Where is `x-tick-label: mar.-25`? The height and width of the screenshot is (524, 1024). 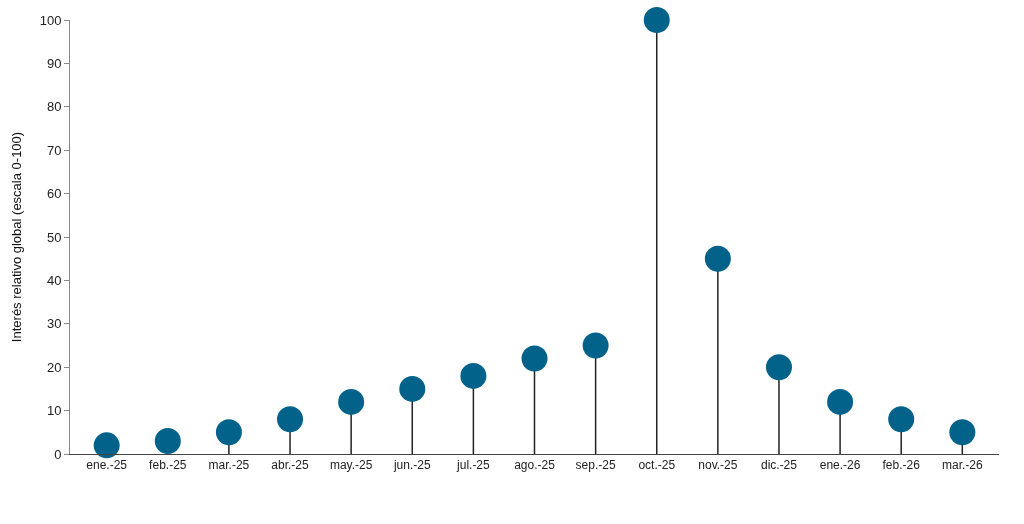
x-tick-label: mar.-25 is located at coordinates (229, 465).